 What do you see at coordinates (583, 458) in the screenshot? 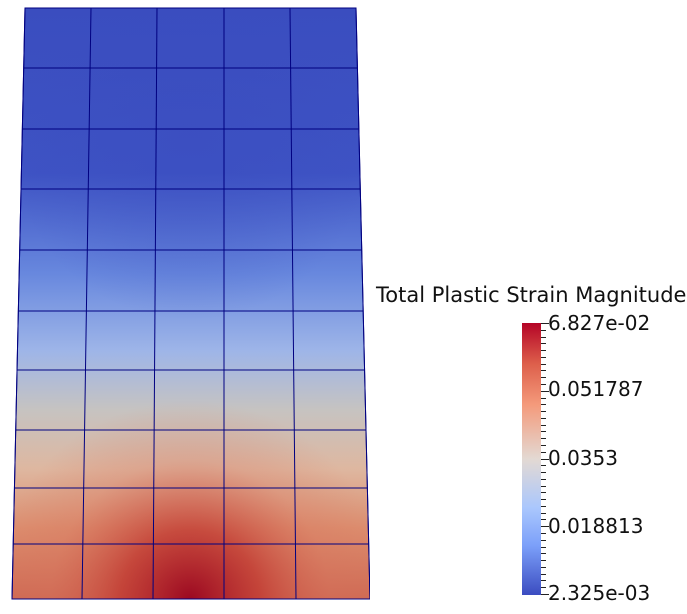
I see `colorbar-label-2: 0.0353` at bounding box center [583, 458].